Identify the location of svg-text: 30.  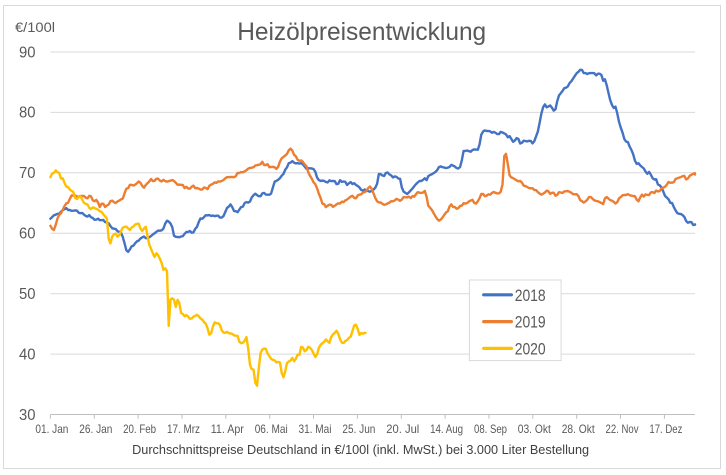
(27, 415).